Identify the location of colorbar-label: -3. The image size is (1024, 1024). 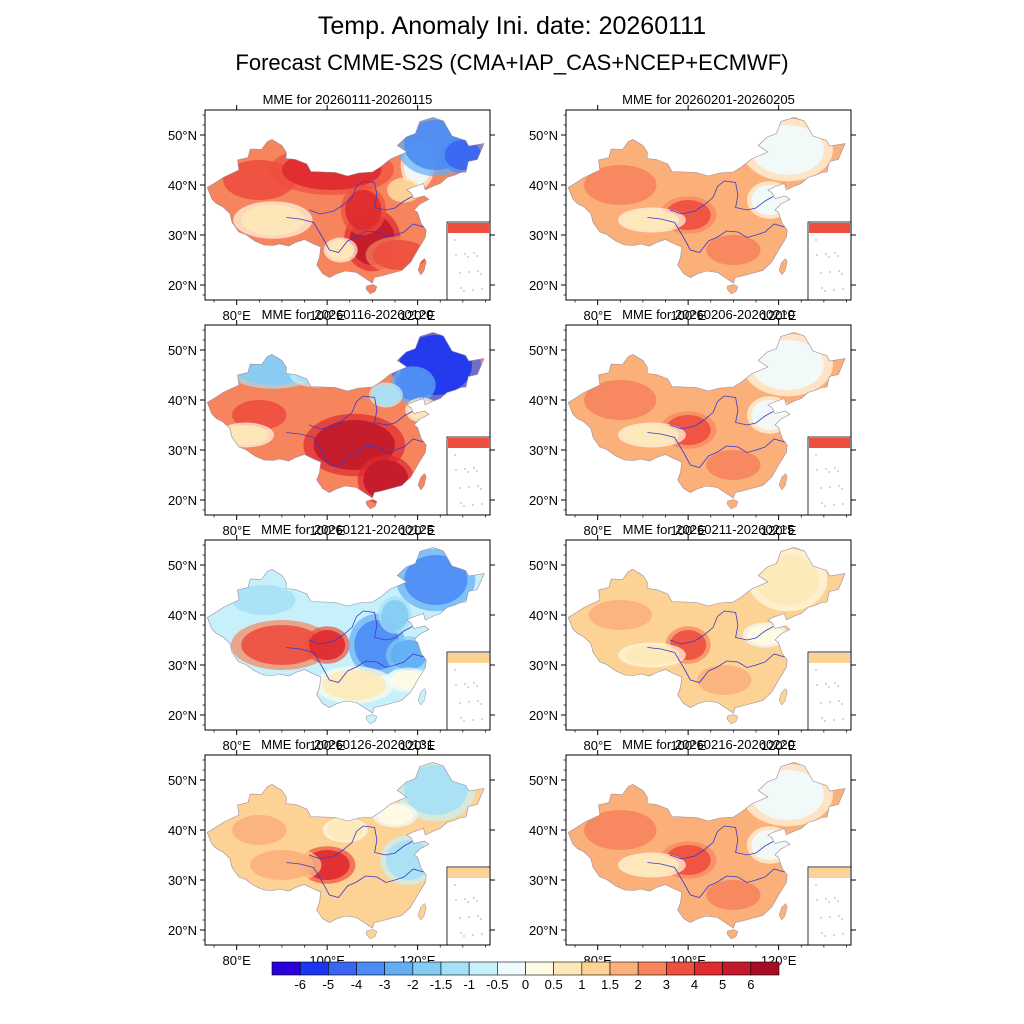
(385, 984).